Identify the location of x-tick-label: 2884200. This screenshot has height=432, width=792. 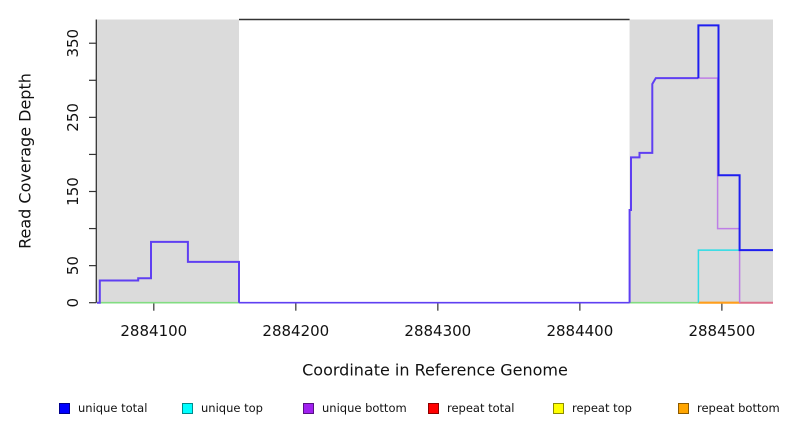
(295, 331).